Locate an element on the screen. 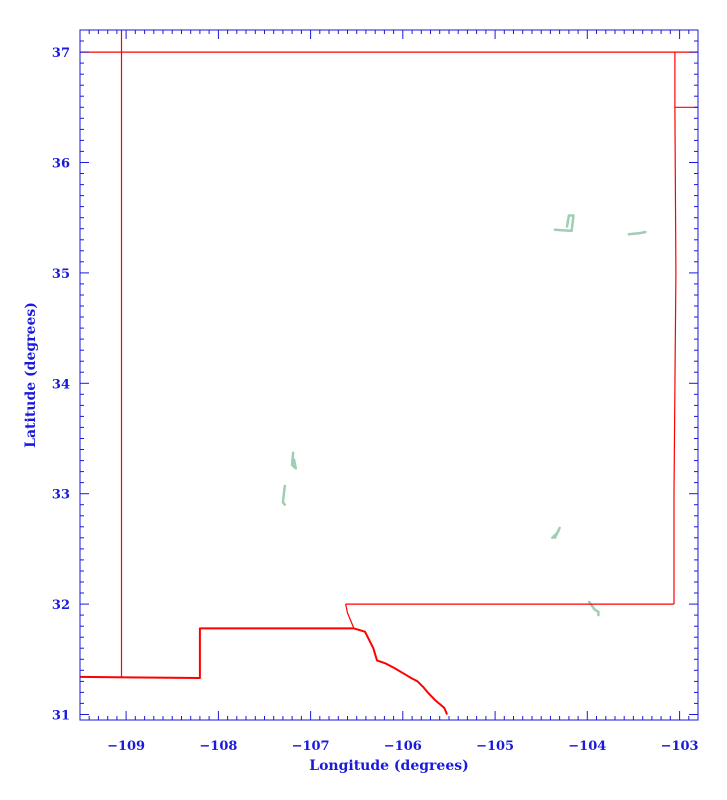  y-tick-label: 36 is located at coordinates (61, 164).